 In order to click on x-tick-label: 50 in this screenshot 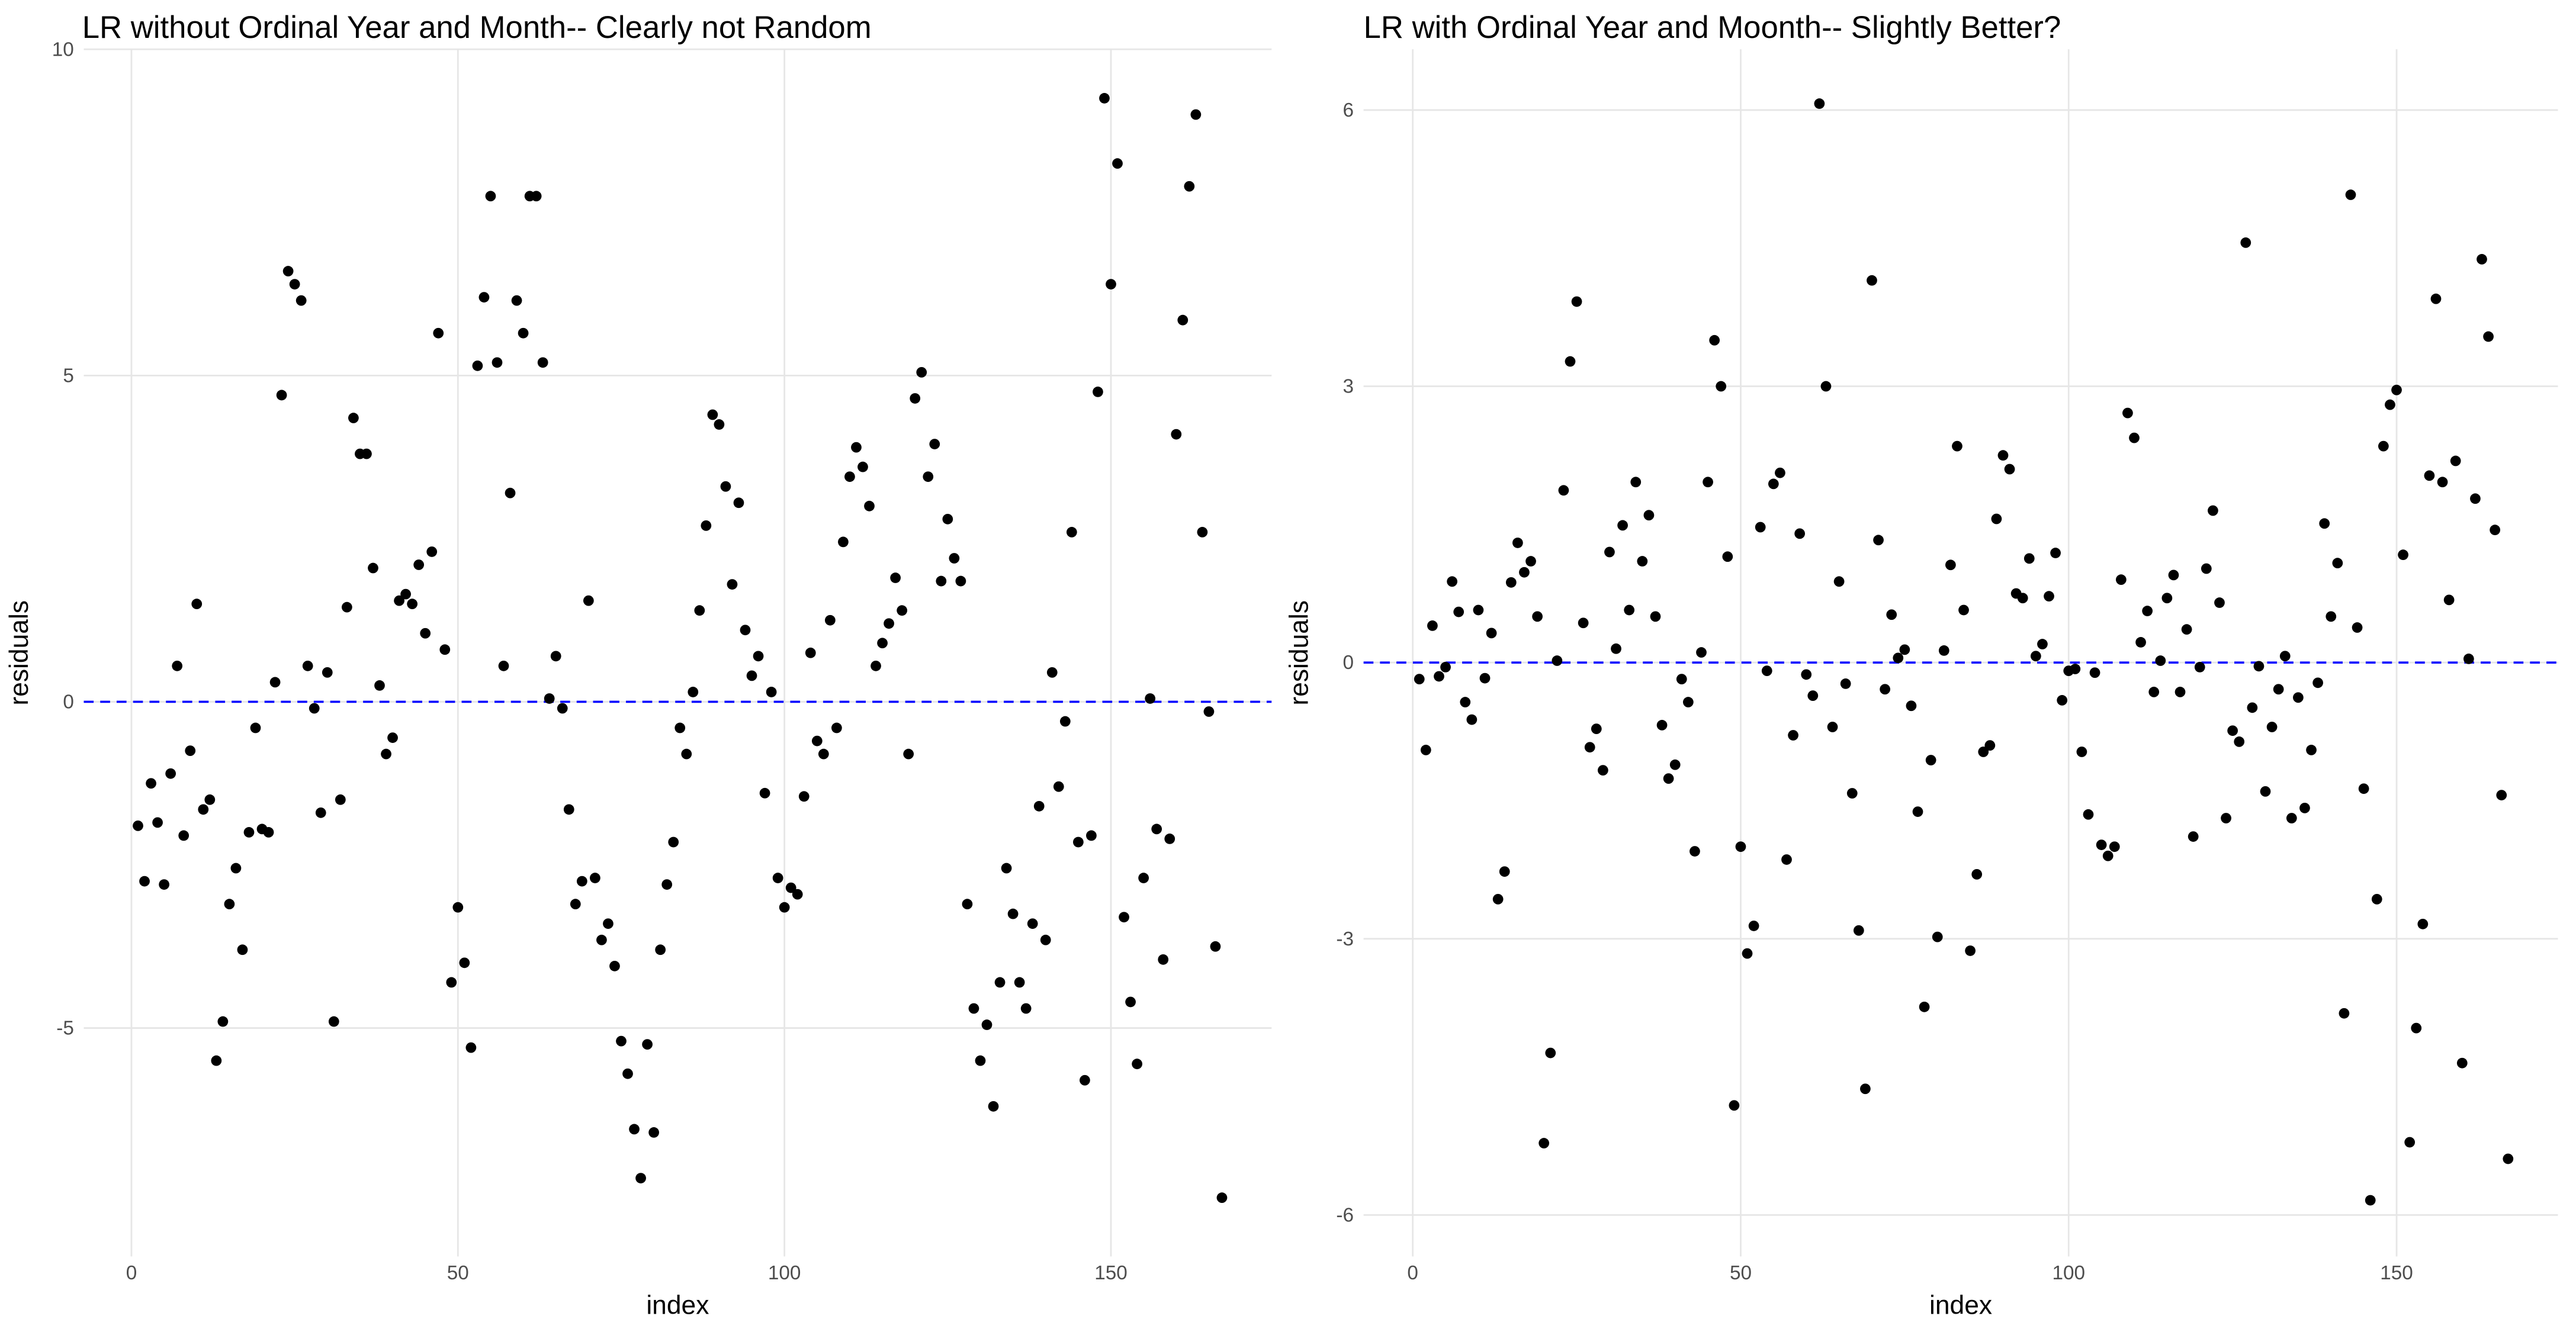, I will do `click(458, 1273)`.